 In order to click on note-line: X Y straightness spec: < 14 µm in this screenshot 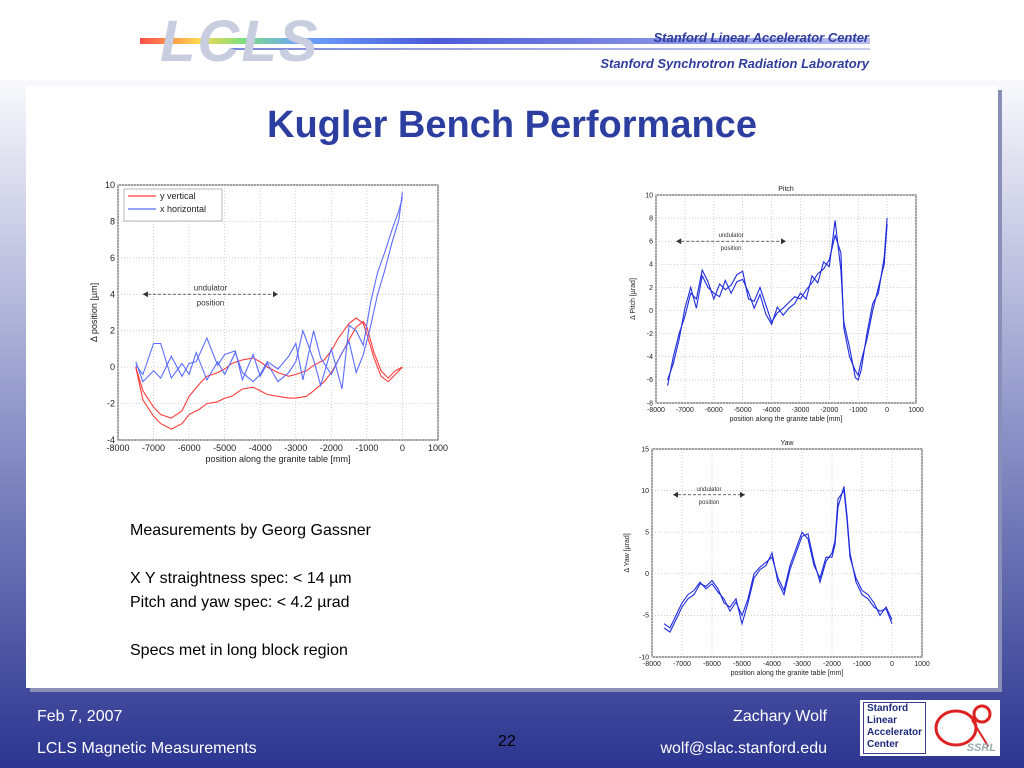, I will do `click(241, 578)`.